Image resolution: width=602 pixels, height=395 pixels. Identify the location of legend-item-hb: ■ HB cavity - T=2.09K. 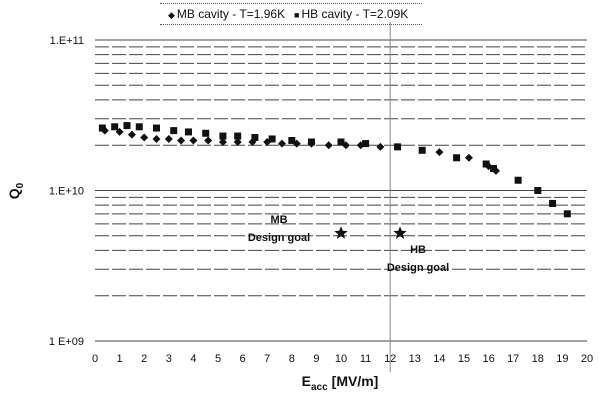
(351, 14).